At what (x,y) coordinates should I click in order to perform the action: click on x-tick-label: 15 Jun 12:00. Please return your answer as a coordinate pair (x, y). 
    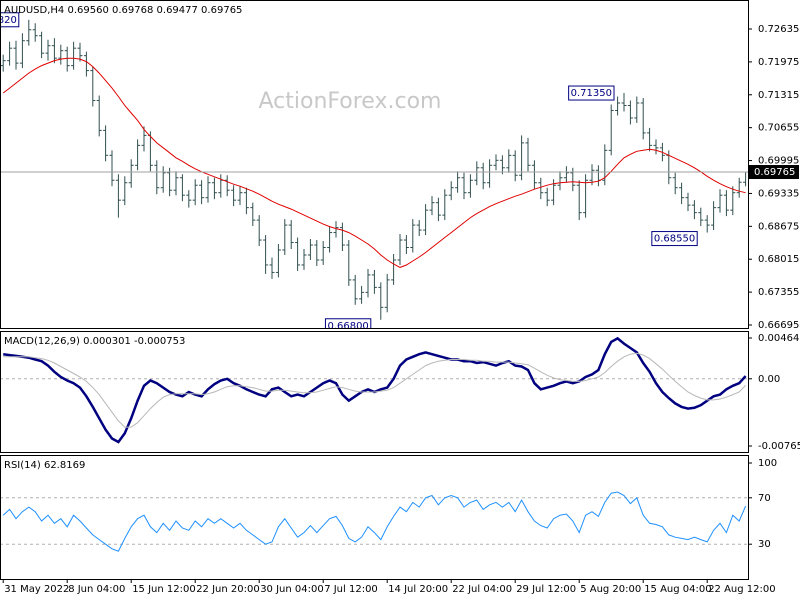
    Looking at the image, I should click on (164, 589).